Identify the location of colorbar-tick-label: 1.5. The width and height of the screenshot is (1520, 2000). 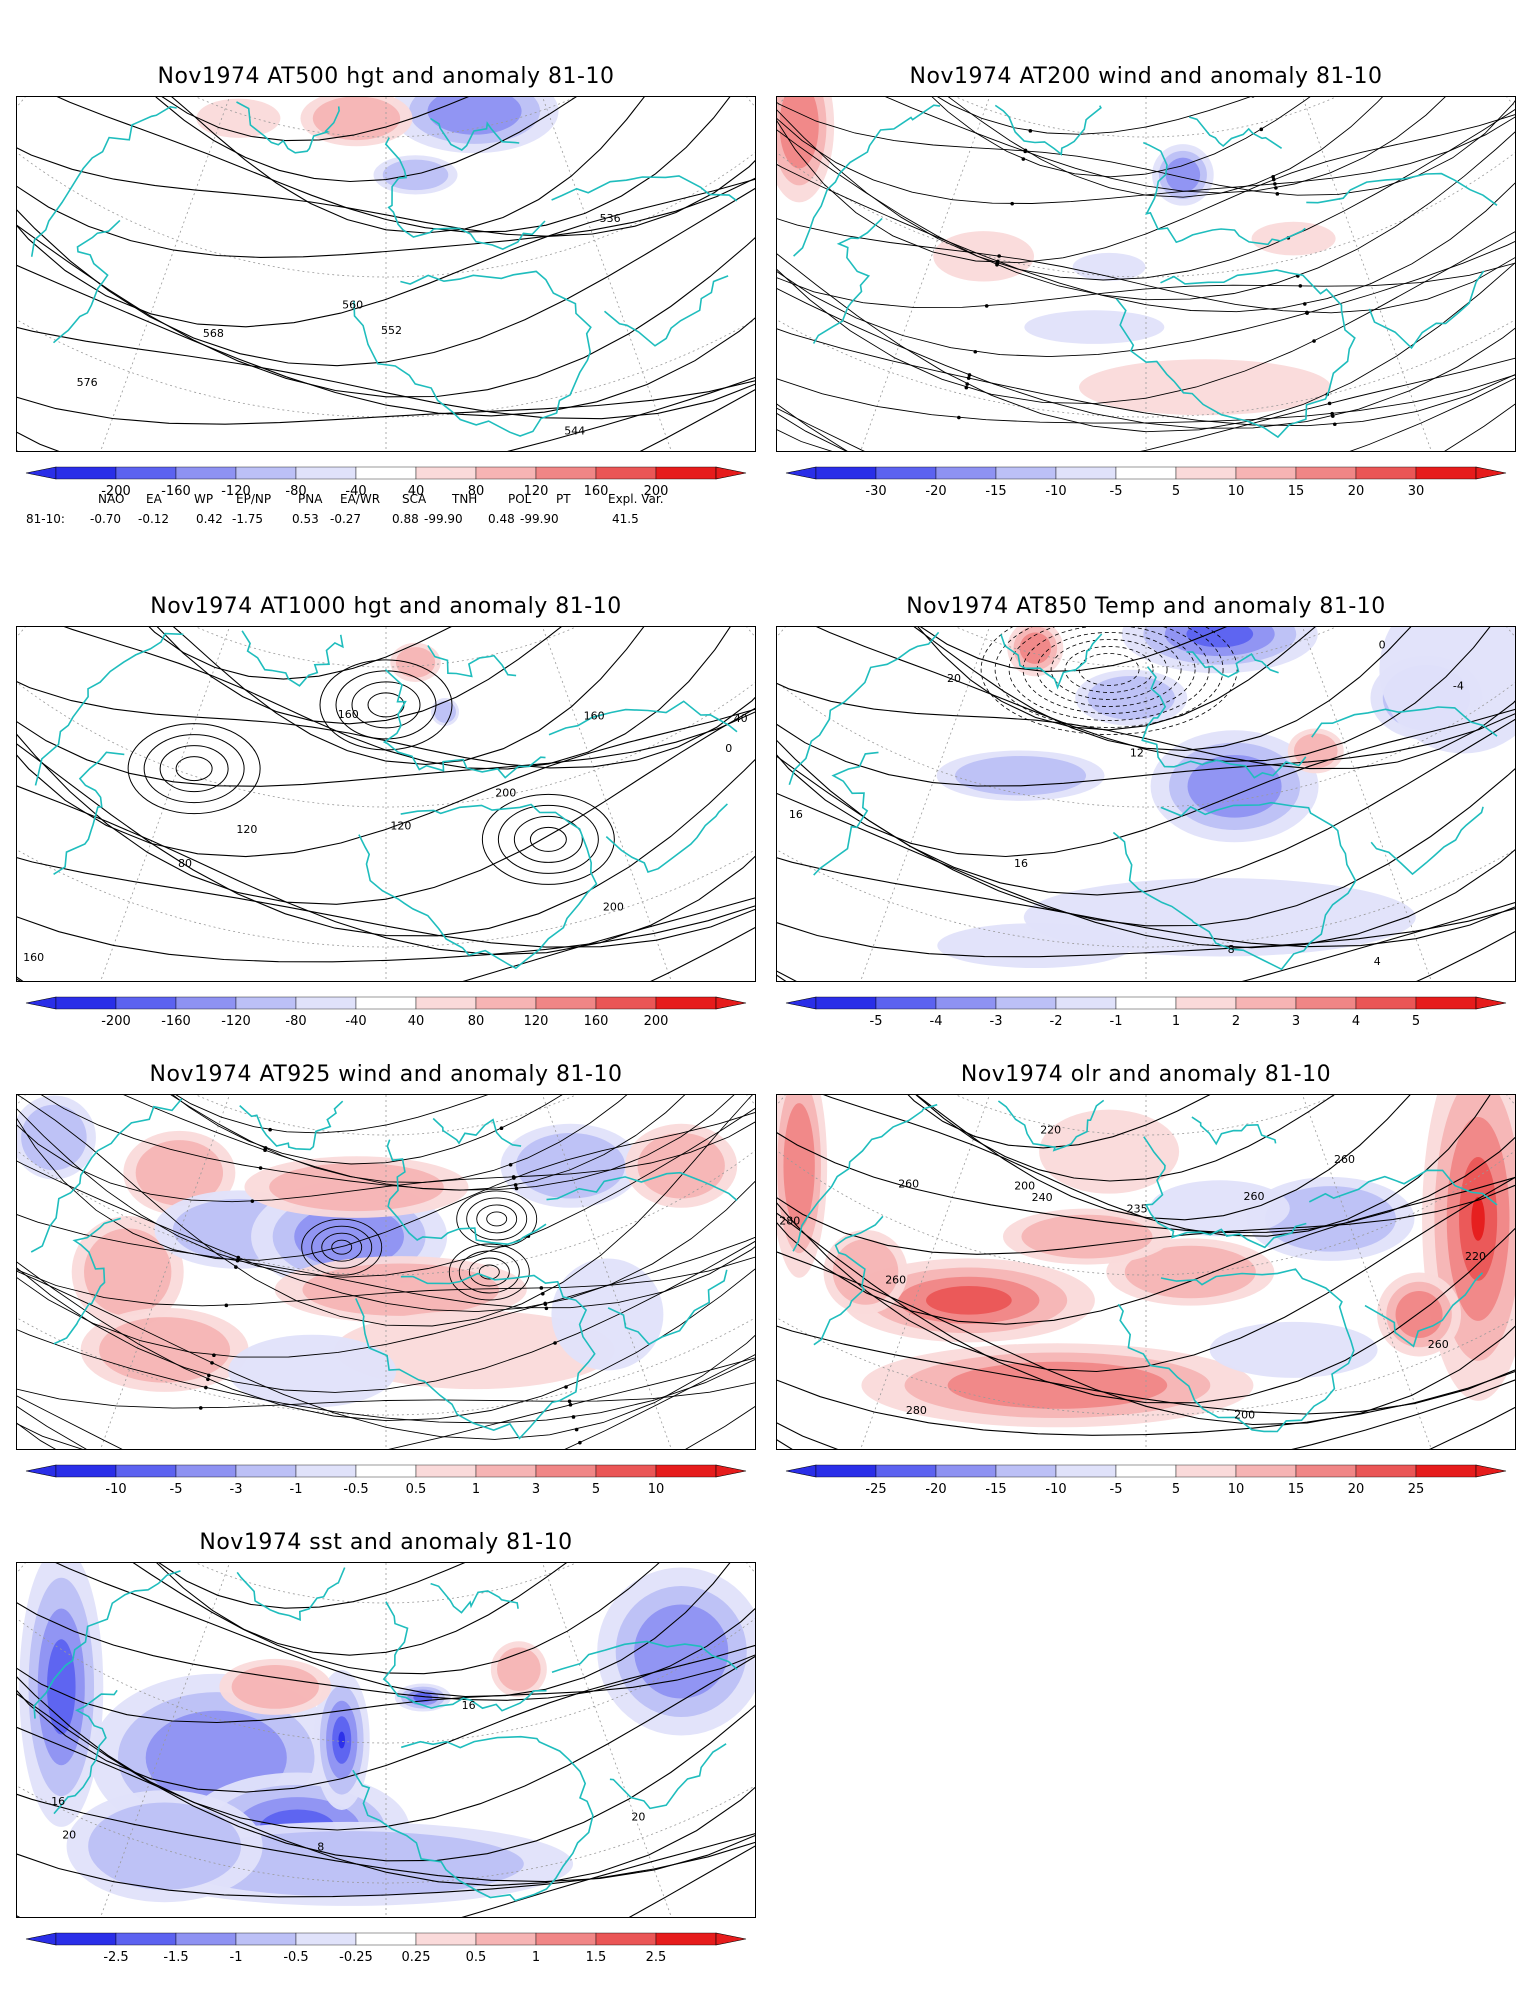
(596, 1957).